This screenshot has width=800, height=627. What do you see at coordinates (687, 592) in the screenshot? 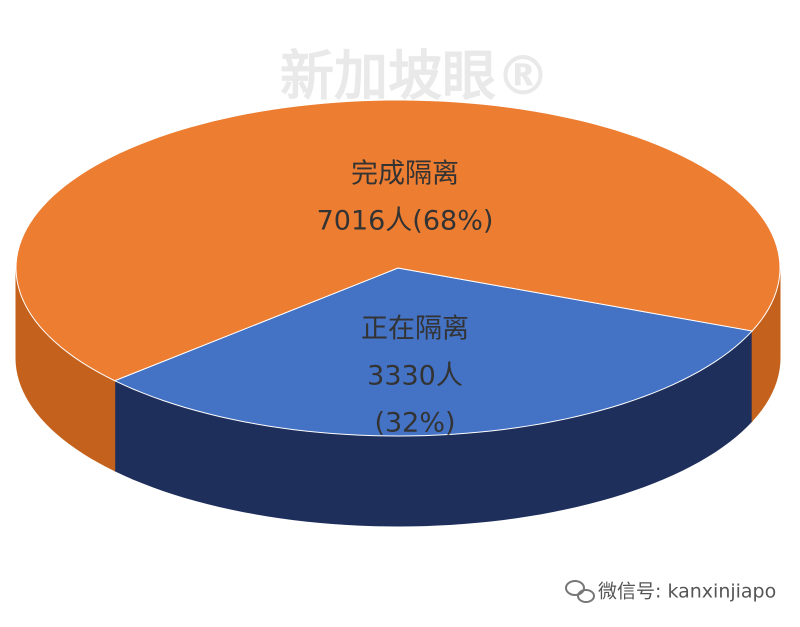
I see `footer: 微信号: kanxinjiapo` at bounding box center [687, 592].